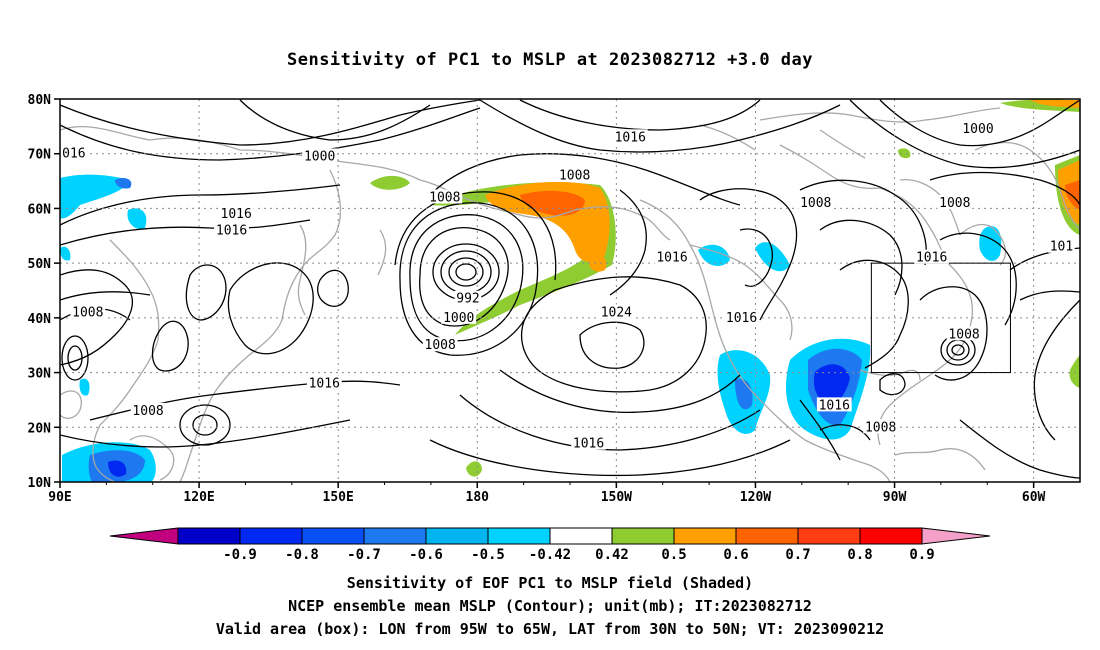 The image size is (1100, 650). What do you see at coordinates (302, 555) in the screenshot?
I see `colorbar-label: -0.8` at bounding box center [302, 555].